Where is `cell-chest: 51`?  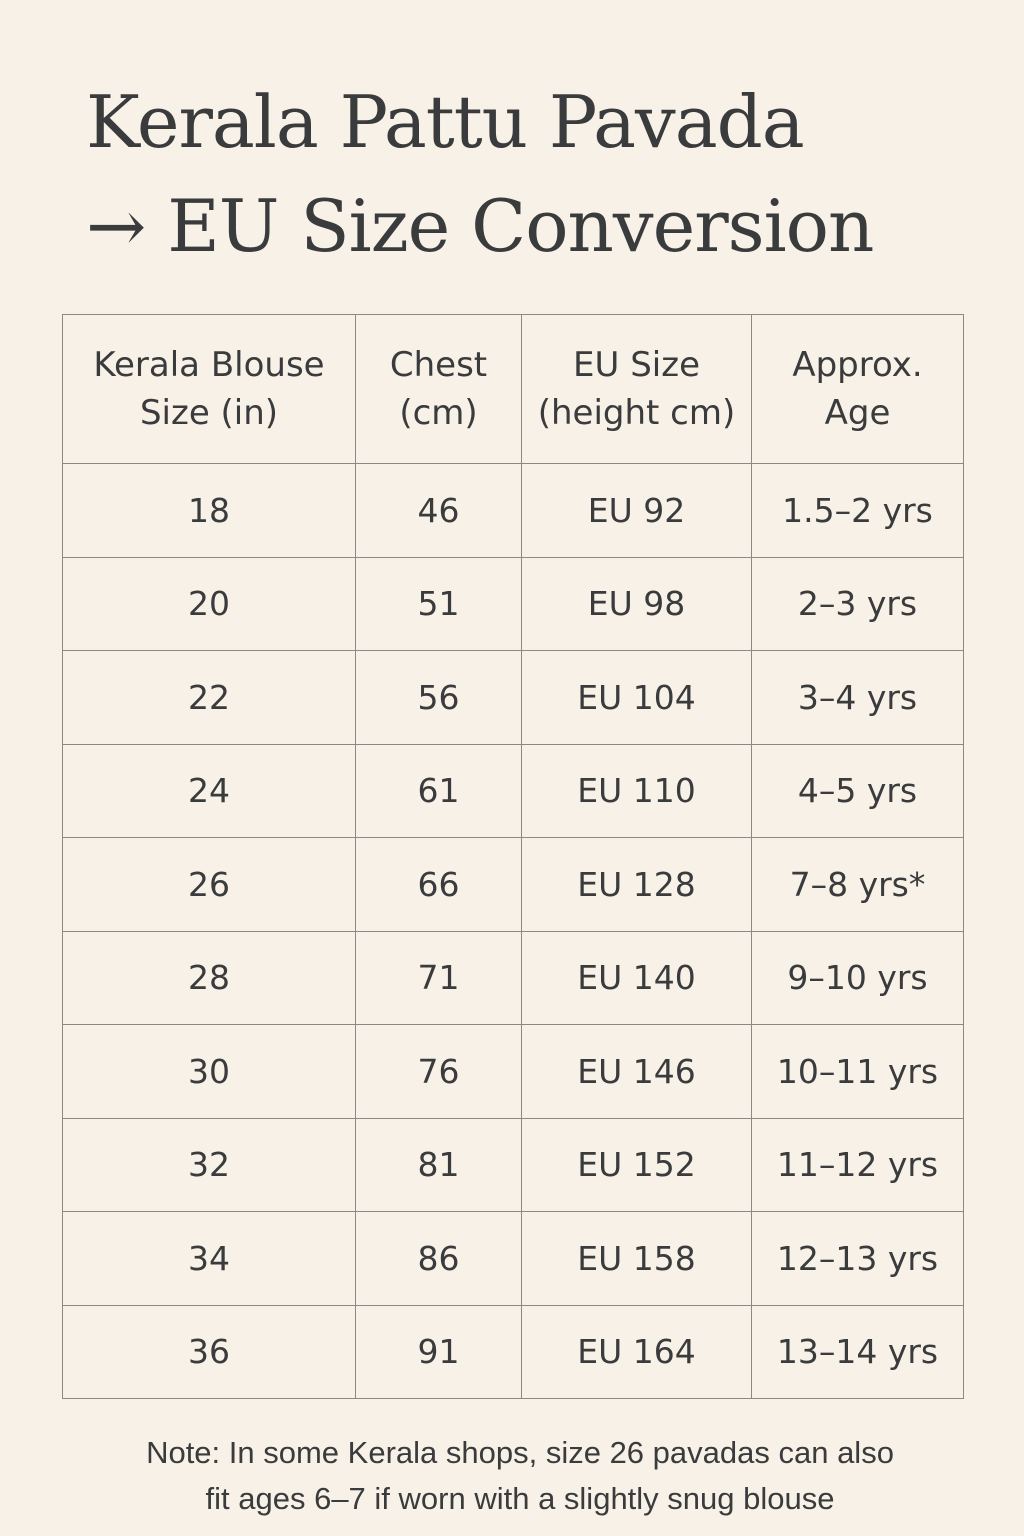
cell-chest: 51 is located at coordinates (438, 603).